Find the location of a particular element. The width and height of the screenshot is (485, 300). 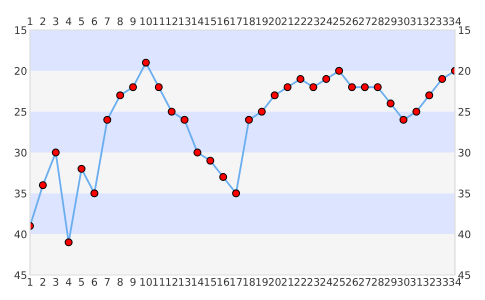

x-tick-label: 13 is located at coordinates (184, 282).